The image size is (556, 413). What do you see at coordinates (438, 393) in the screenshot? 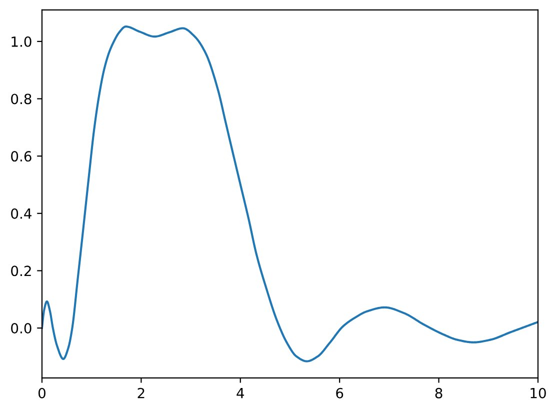
I see `x-tick-label: 8` at bounding box center [438, 393].